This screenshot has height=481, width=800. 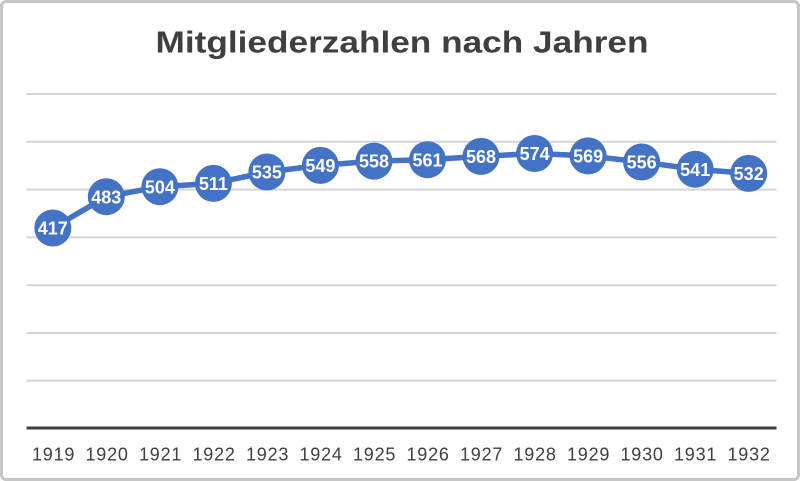 I want to click on svg-text: 532, so click(x=749, y=174).